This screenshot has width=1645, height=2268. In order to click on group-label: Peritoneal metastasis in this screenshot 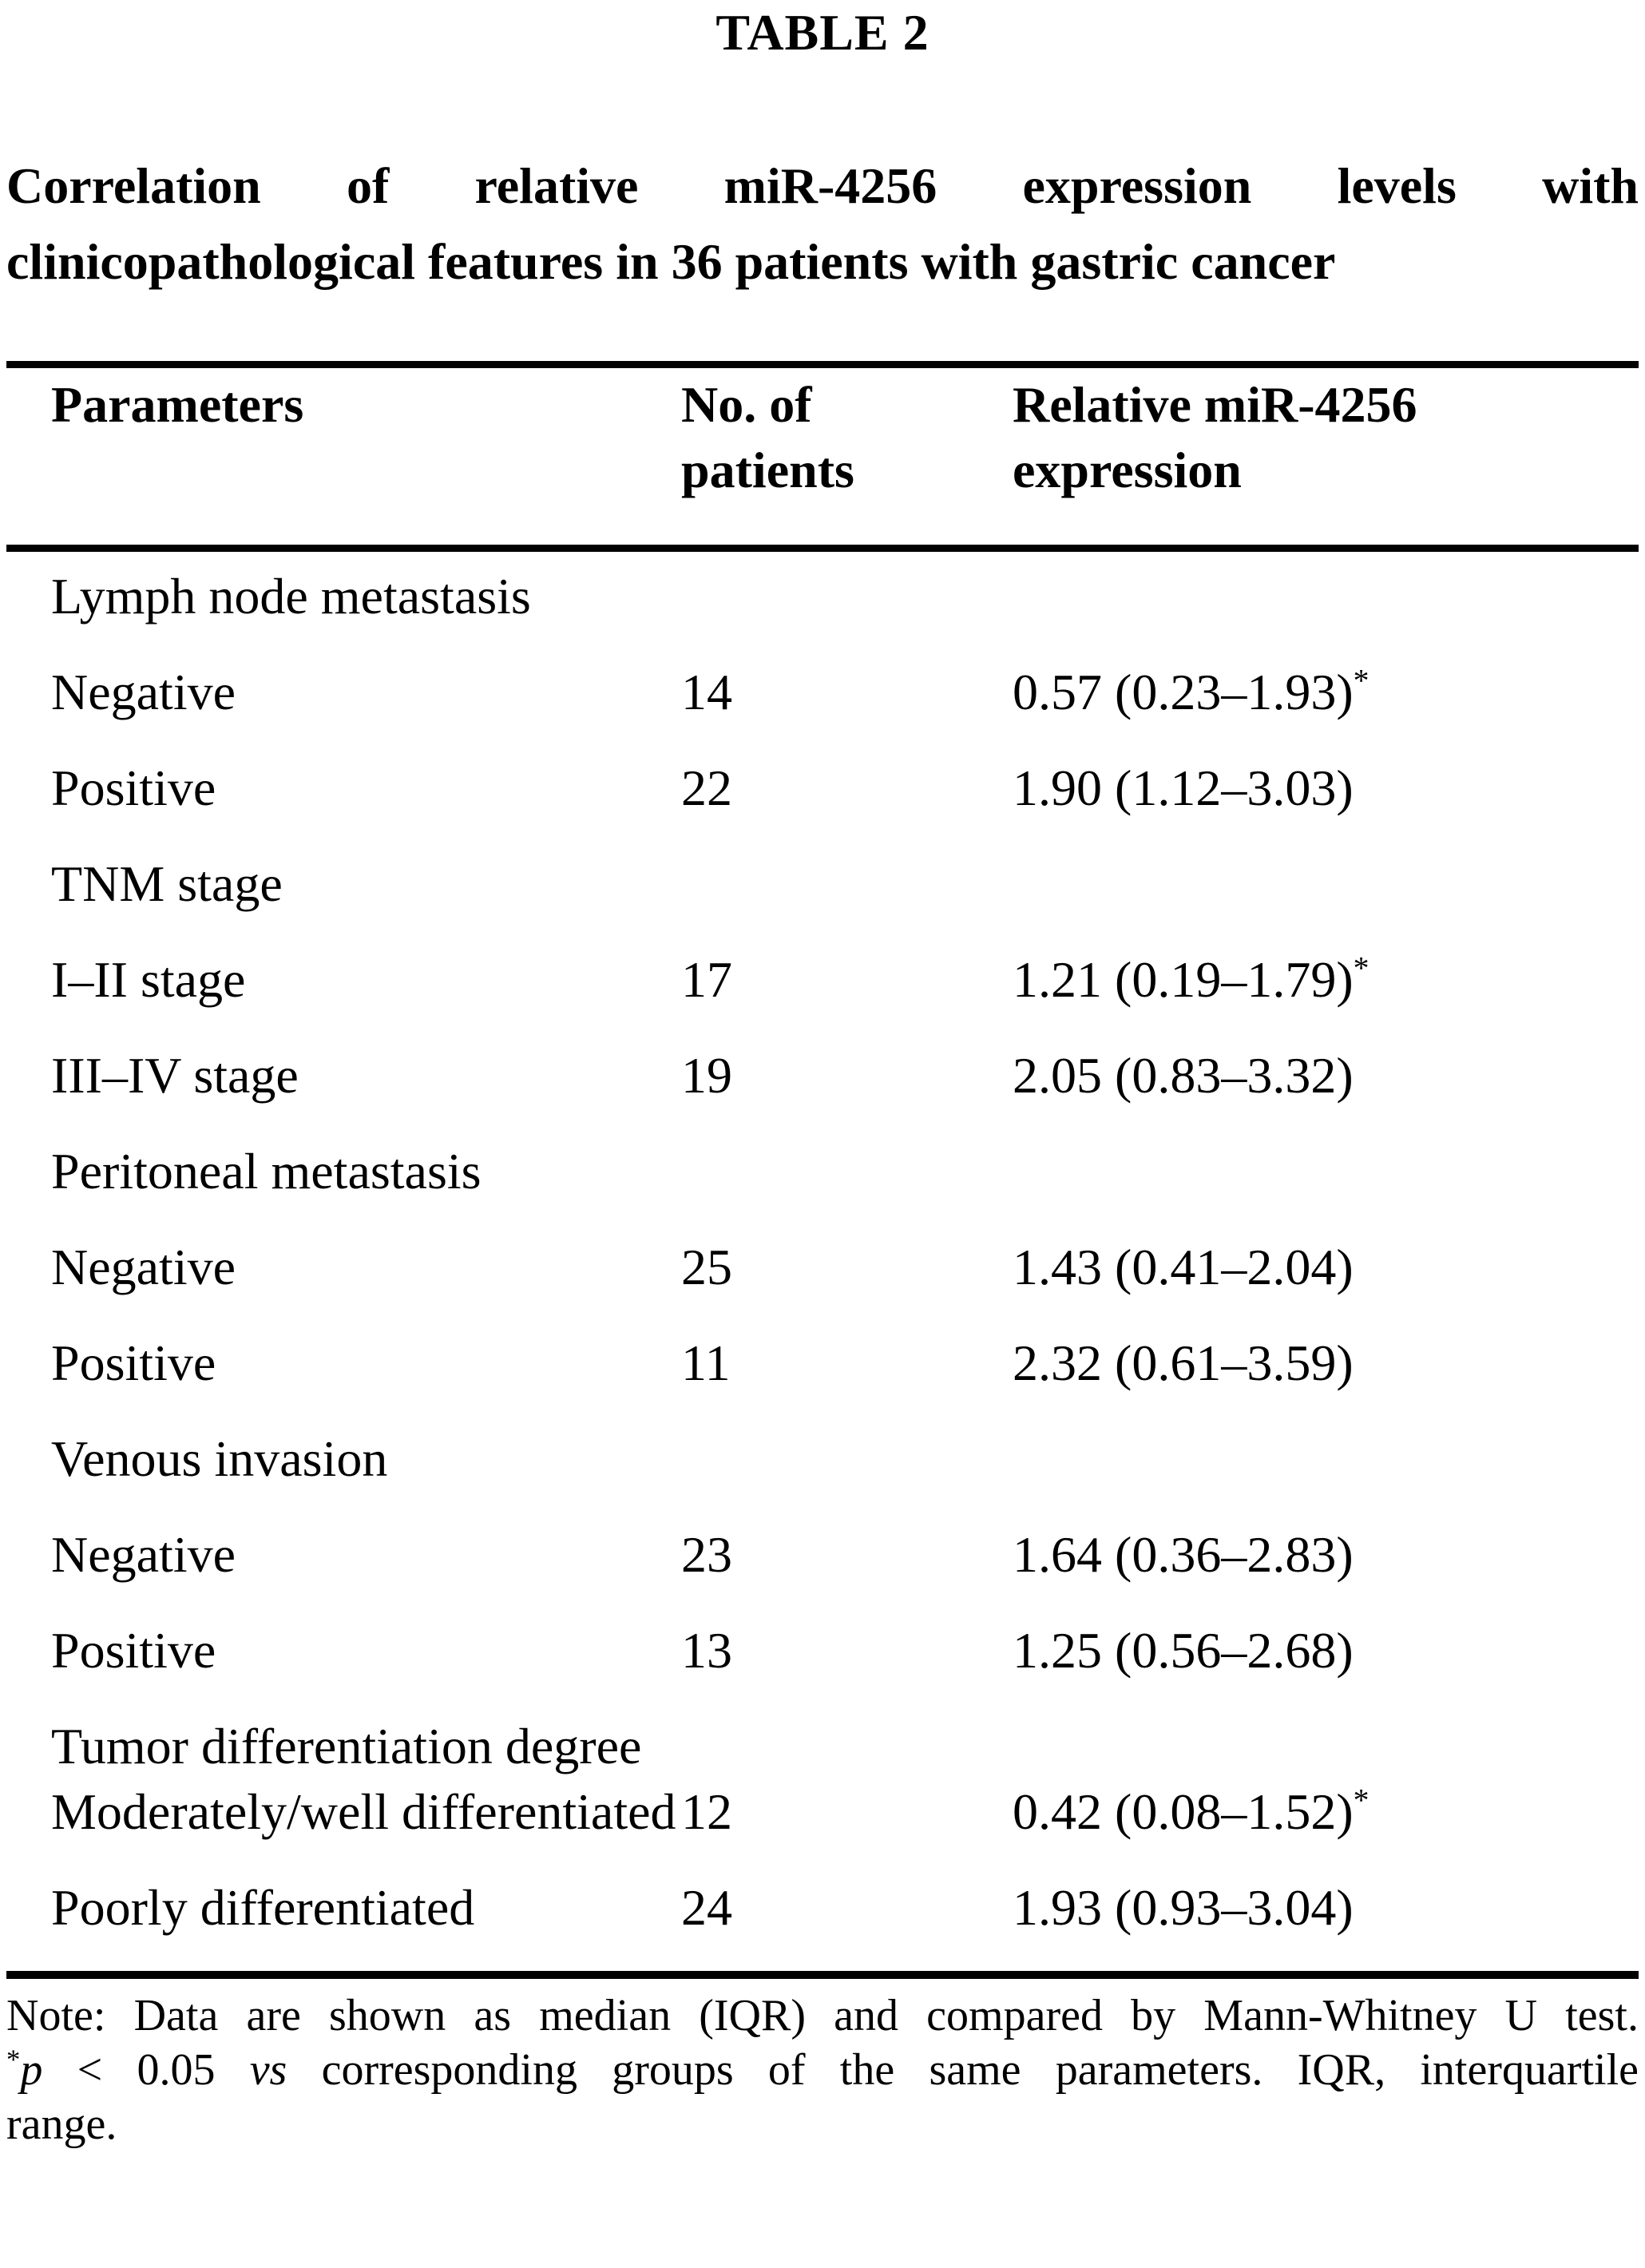, I will do `click(266, 1171)`.